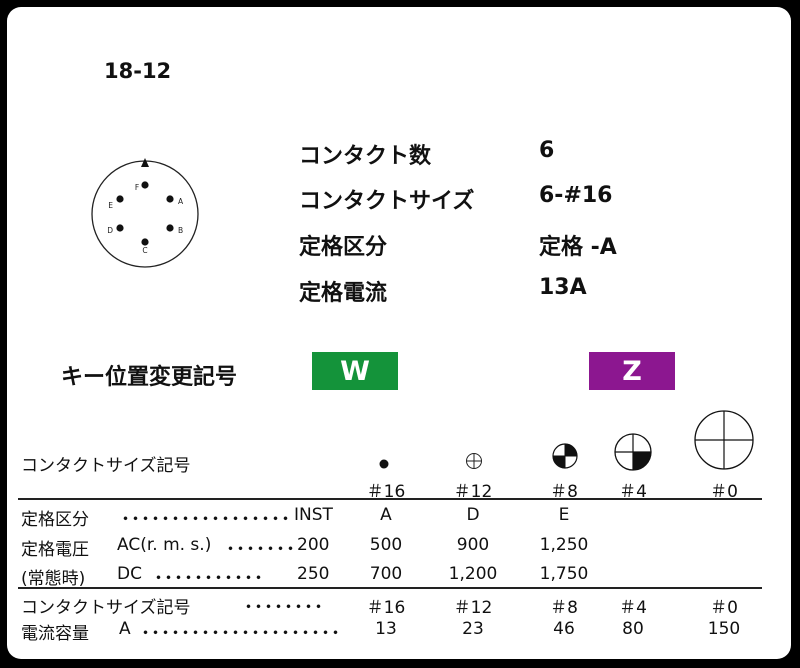  I want to click on row-label: (常態時), so click(53, 579).